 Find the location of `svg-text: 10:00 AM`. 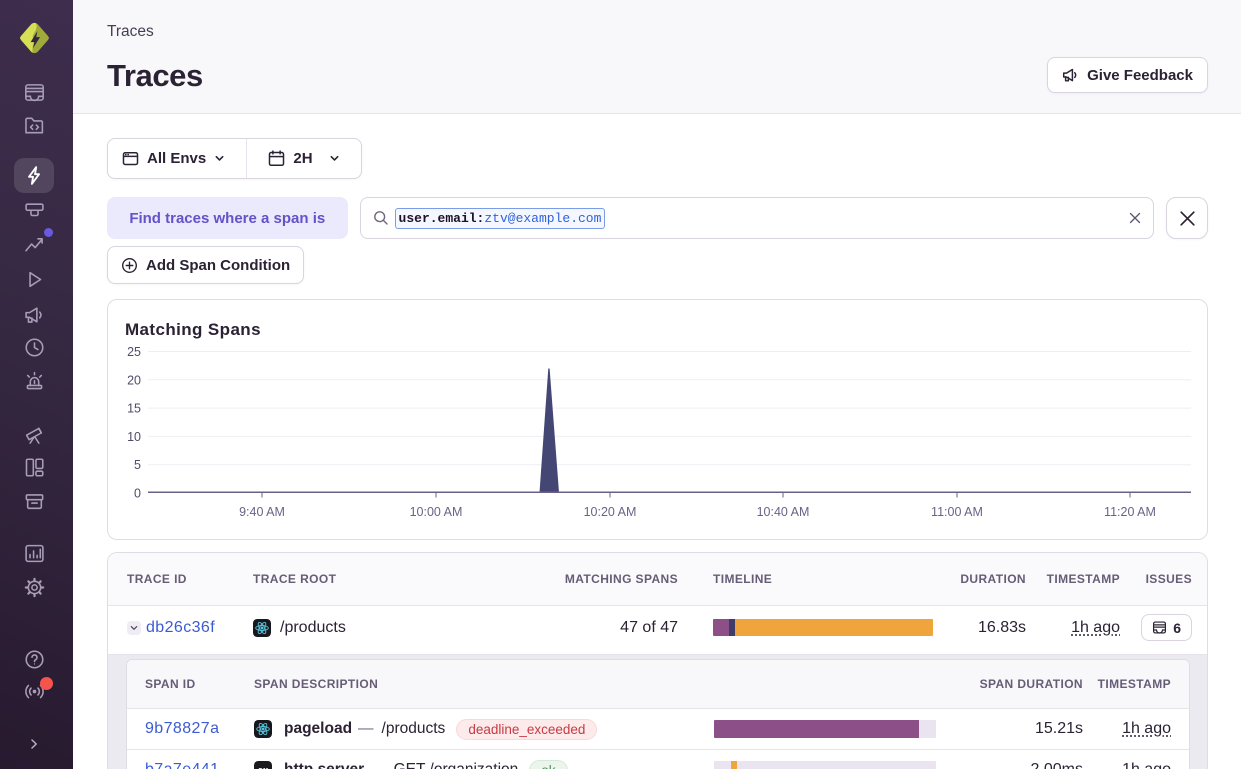

svg-text: 10:00 AM is located at coordinates (436, 512).